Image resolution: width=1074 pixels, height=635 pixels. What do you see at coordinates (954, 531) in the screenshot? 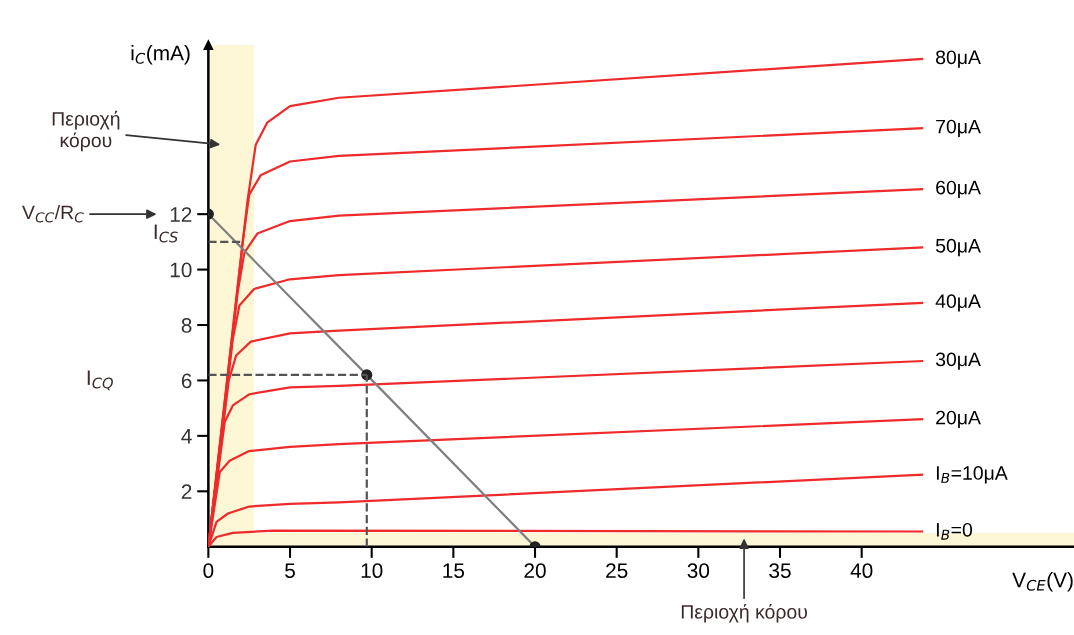
I see `series-label: I$_{B}$=0` at bounding box center [954, 531].